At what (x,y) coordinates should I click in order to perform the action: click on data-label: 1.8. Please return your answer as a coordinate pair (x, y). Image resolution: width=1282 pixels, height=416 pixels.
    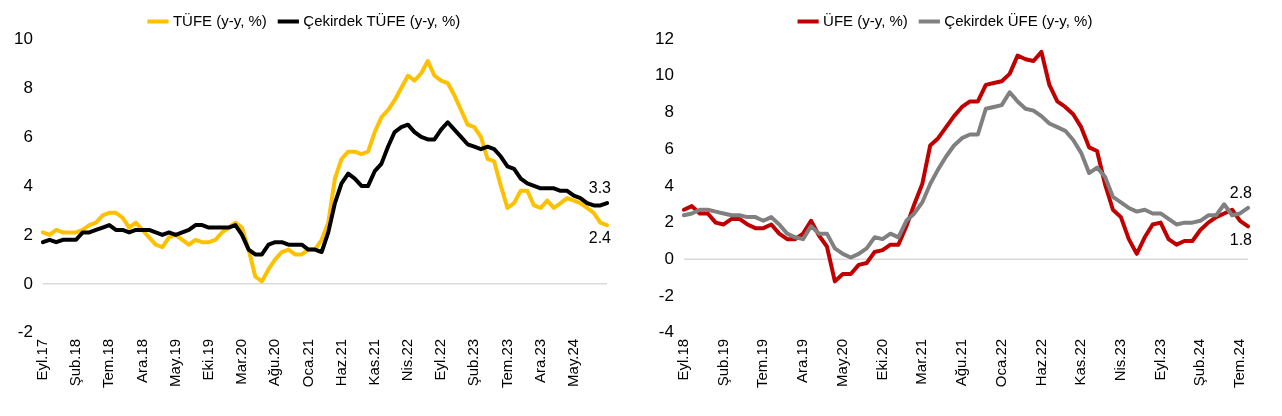
    Looking at the image, I should click on (1241, 239).